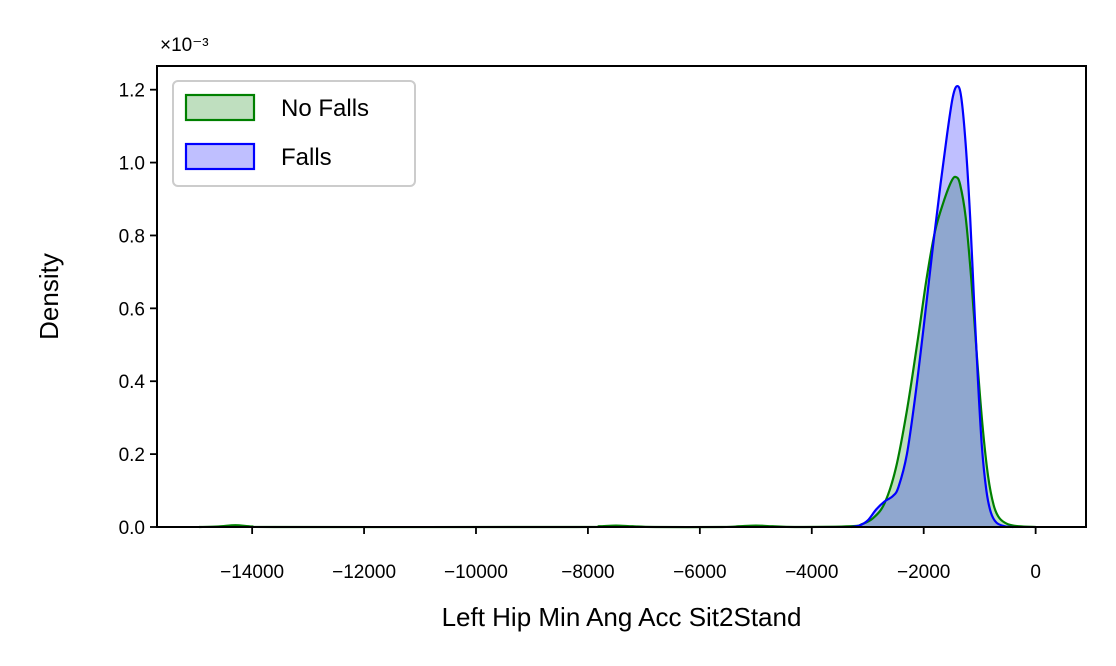 Image resolution: width=1116 pixels, height=666 pixels. I want to click on x-axis-label: Left Hip Min Ang Acc Sit2Stand, so click(622, 617).